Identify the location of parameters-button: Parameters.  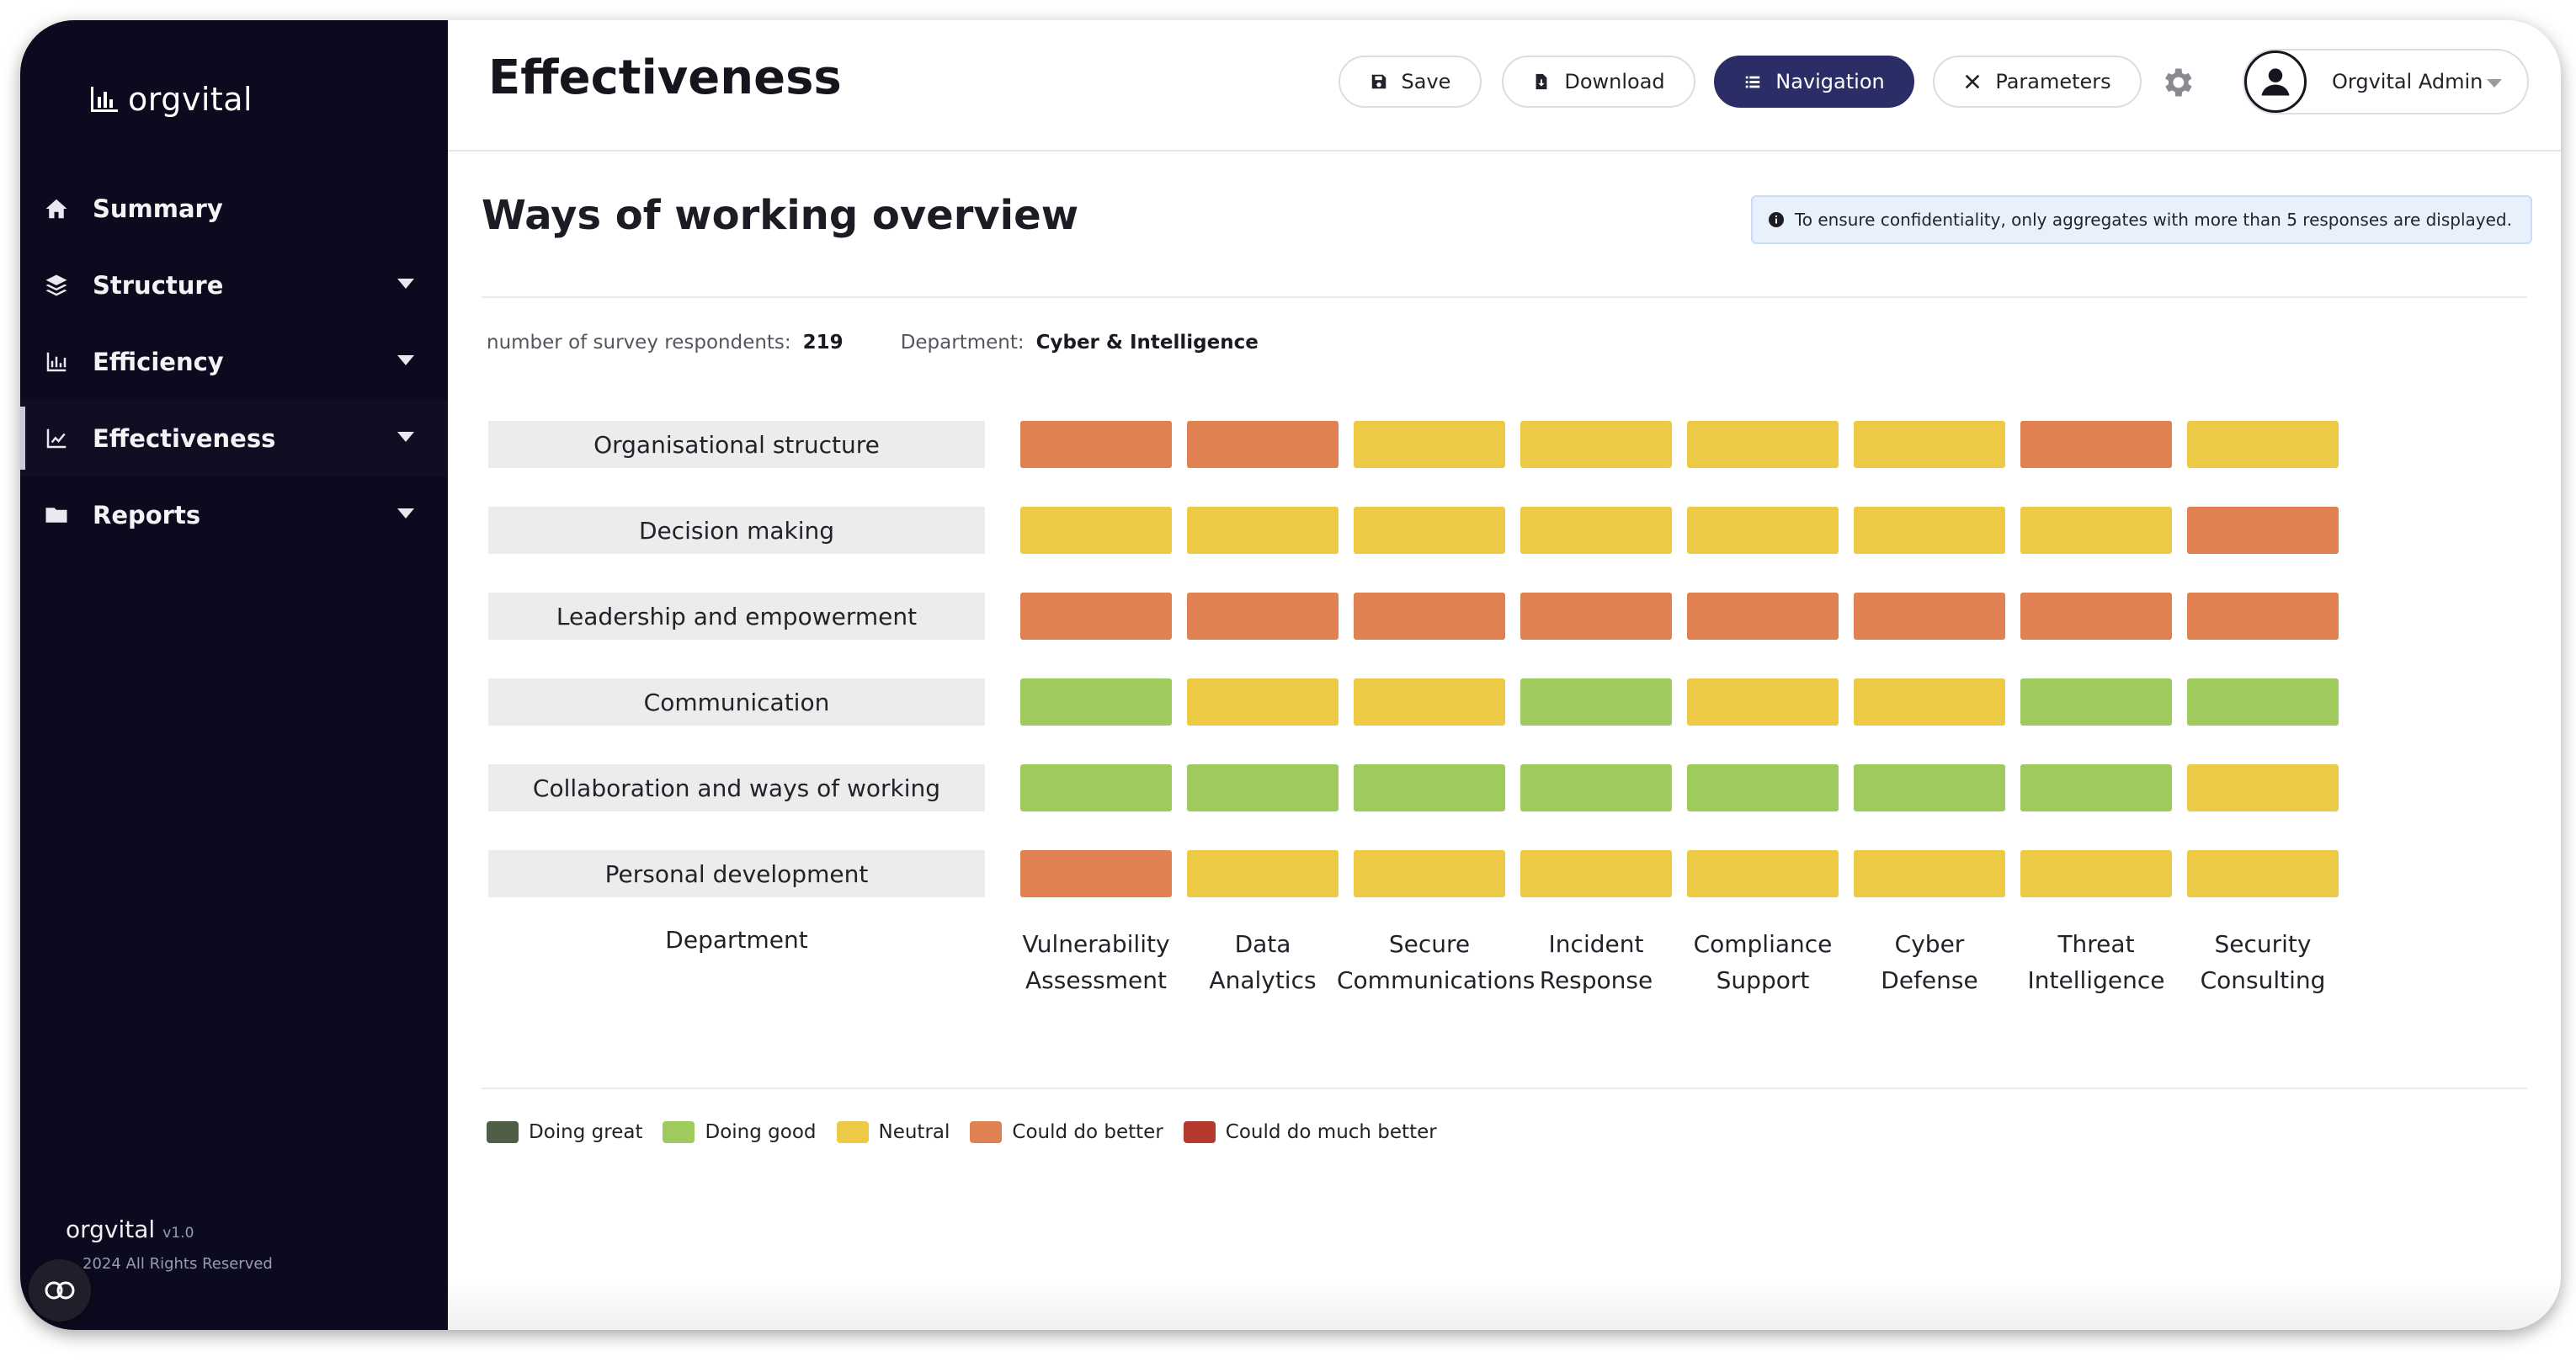
(2038, 82).